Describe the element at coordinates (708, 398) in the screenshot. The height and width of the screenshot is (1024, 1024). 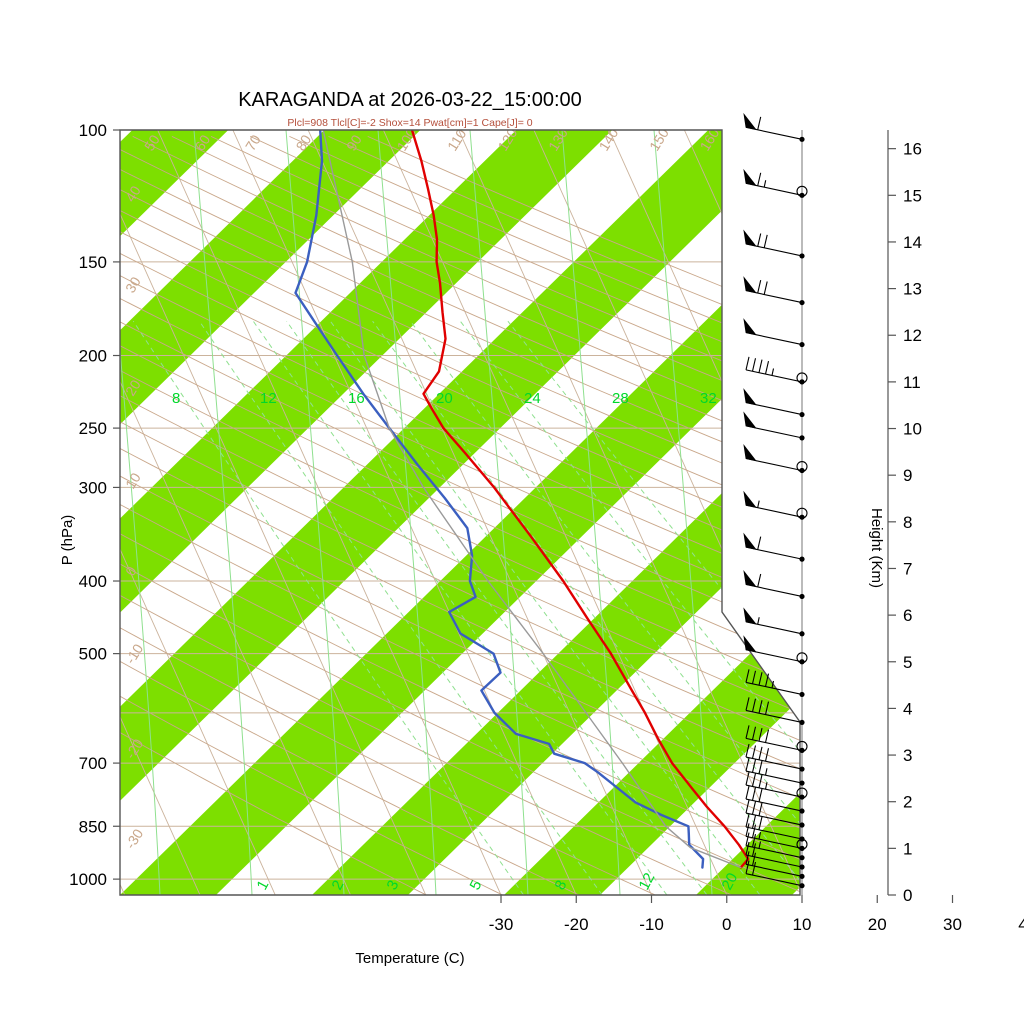
I see `mixing-ratio-label: 32` at that location.